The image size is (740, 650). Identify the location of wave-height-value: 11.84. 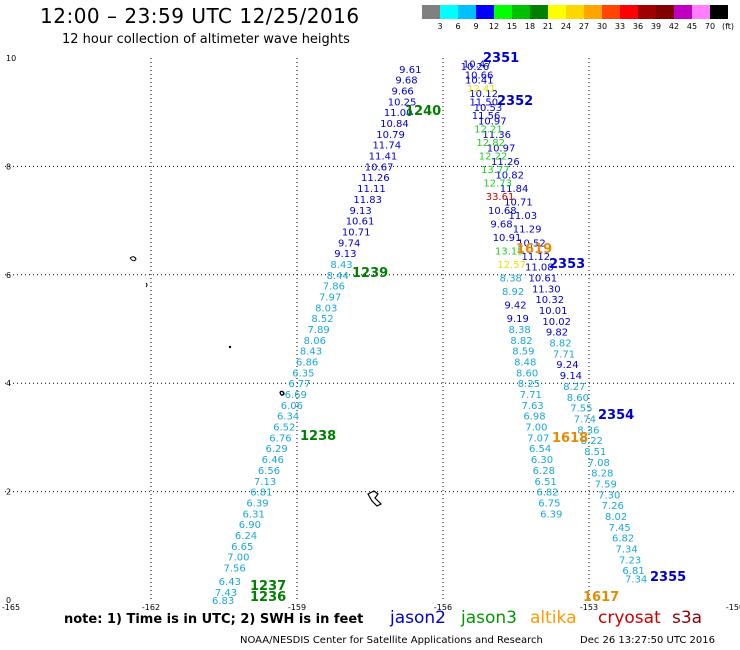
(514, 189).